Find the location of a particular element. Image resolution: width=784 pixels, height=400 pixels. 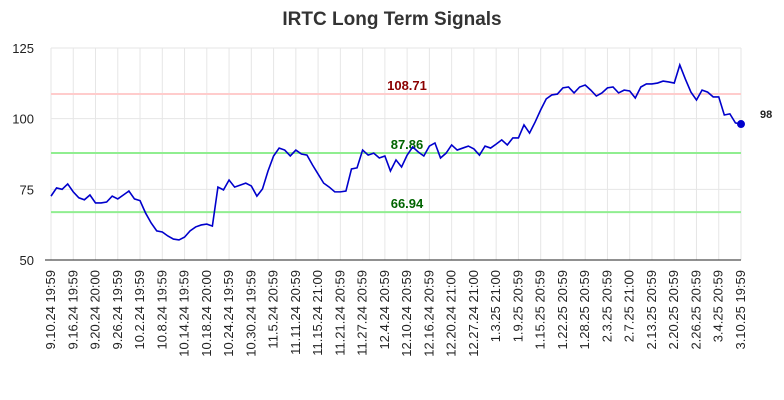

y-tick-label: 50 is located at coordinates (27, 260).